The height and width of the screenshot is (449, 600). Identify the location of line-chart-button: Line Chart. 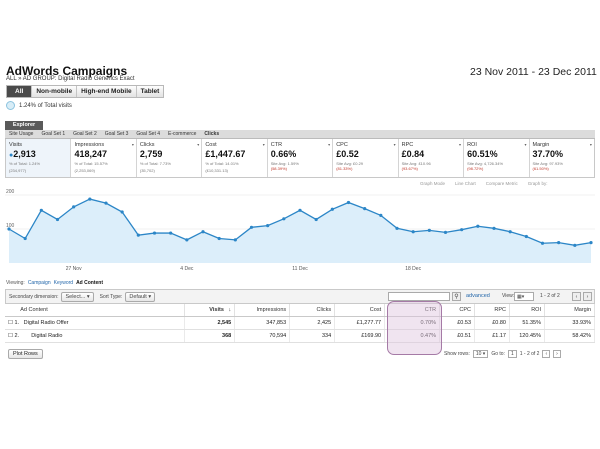
(465, 183).